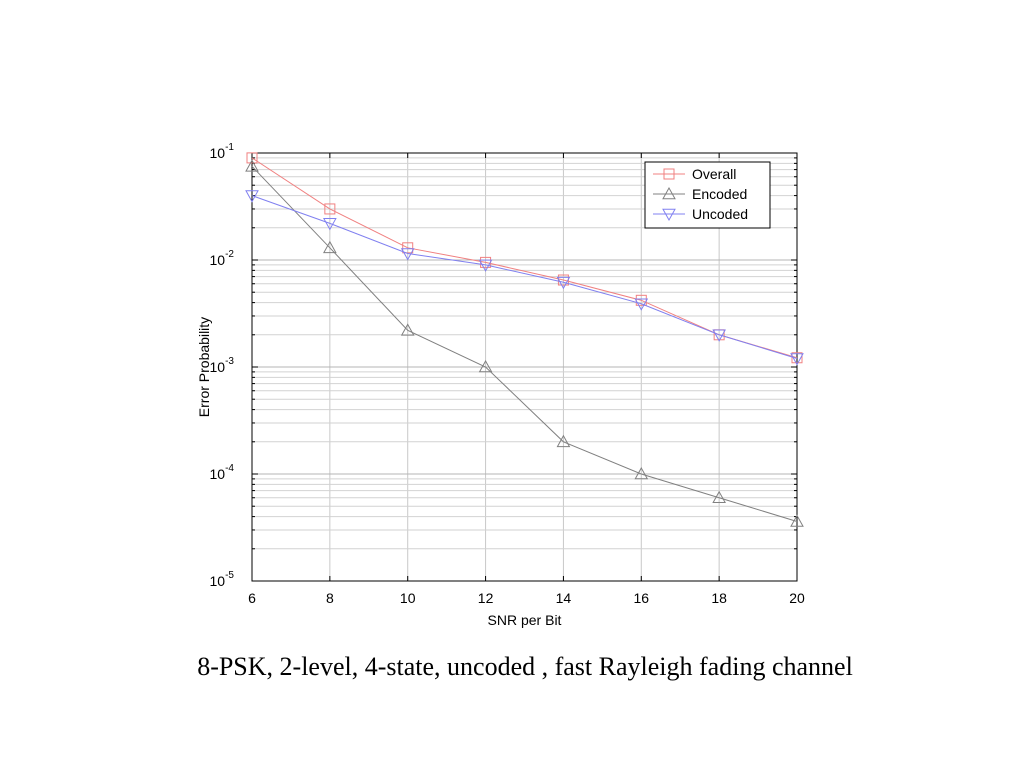 This screenshot has height=768, width=1024. What do you see at coordinates (525, 620) in the screenshot?
I see `x-axis-label: SNR per Bit` at bounding box center [525, 620].